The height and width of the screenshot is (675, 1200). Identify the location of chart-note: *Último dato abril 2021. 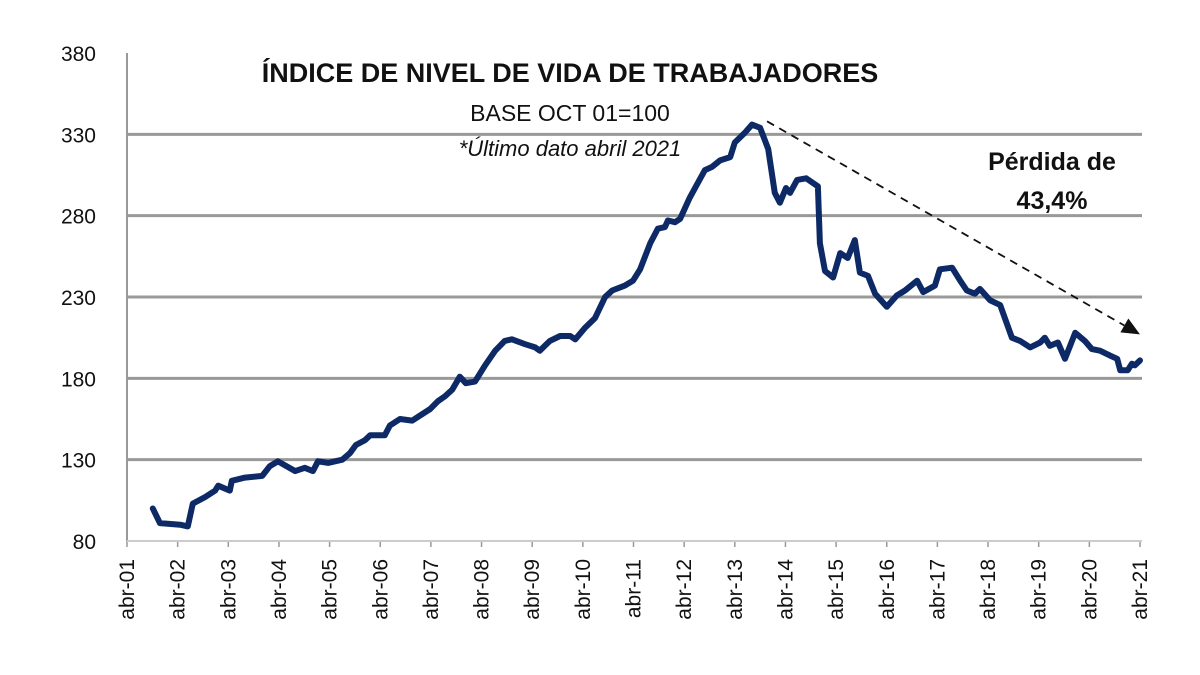
(570, 148).